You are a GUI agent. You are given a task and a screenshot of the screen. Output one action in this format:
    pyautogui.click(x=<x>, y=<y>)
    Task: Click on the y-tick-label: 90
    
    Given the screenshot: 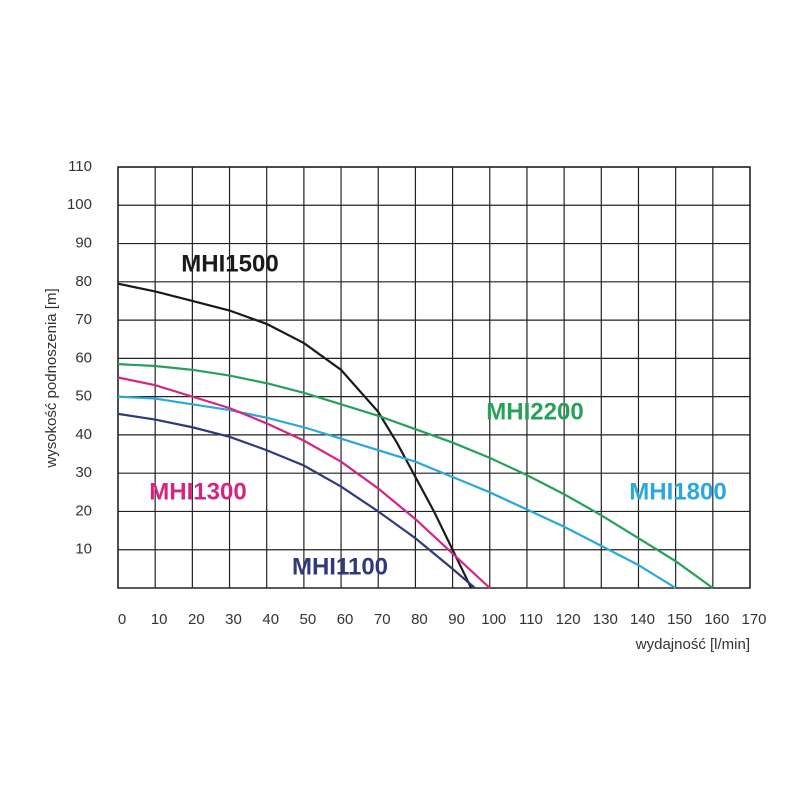 What is the action you would take?
    pyautogui.click(x=83, y=243)
    